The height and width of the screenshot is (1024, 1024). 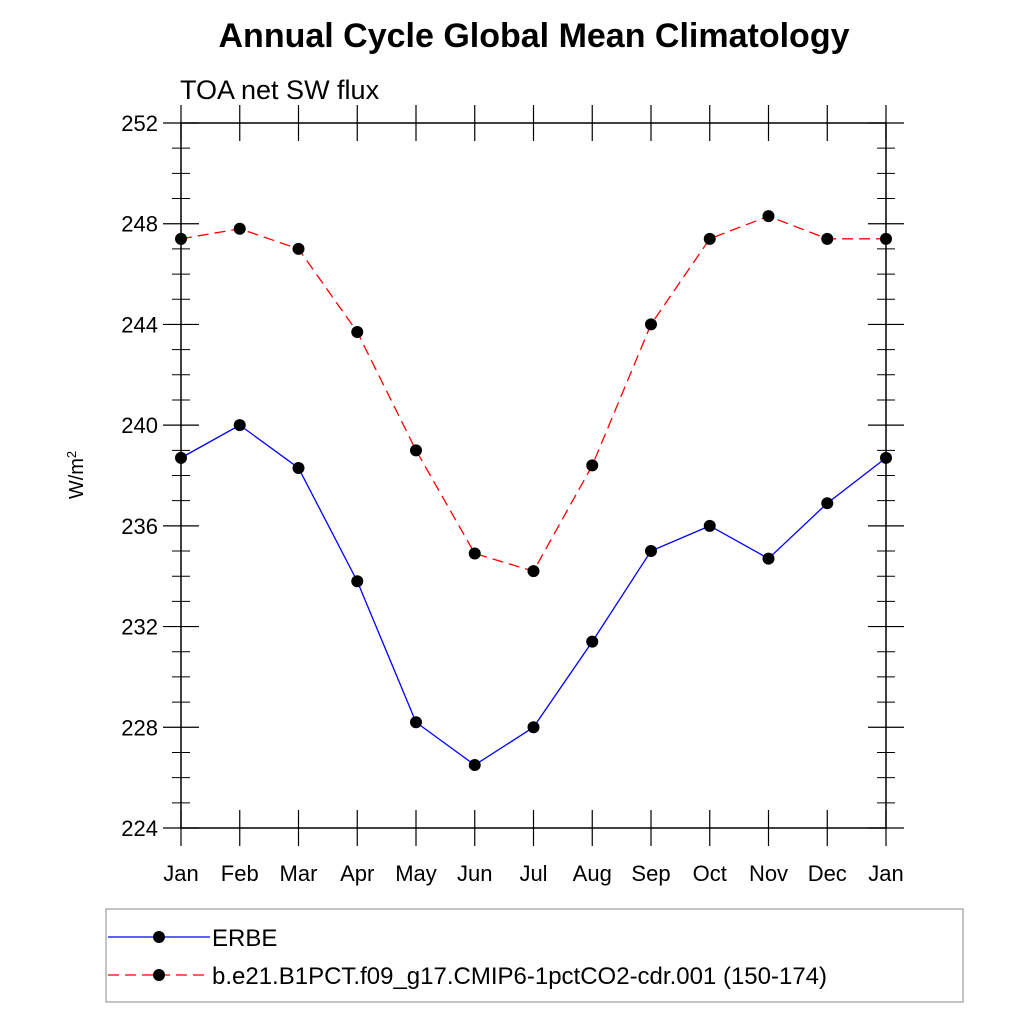 I want to click on y-tick-label: 252, so click(x=139, y=123).